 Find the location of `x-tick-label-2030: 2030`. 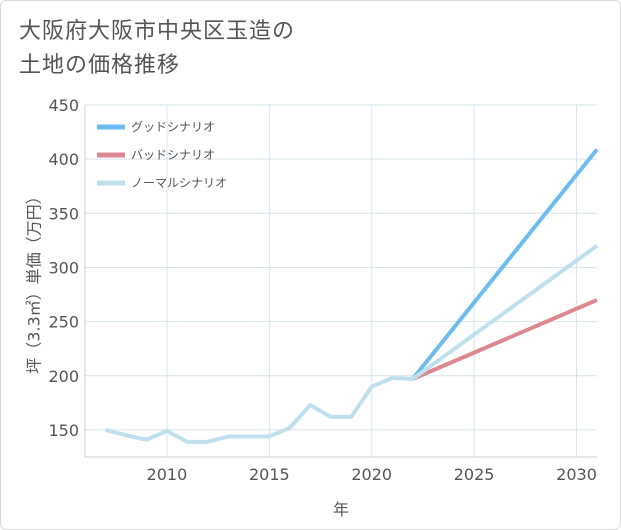

x-tick-label-2030: 2030 is located at coordinates (576, 474).